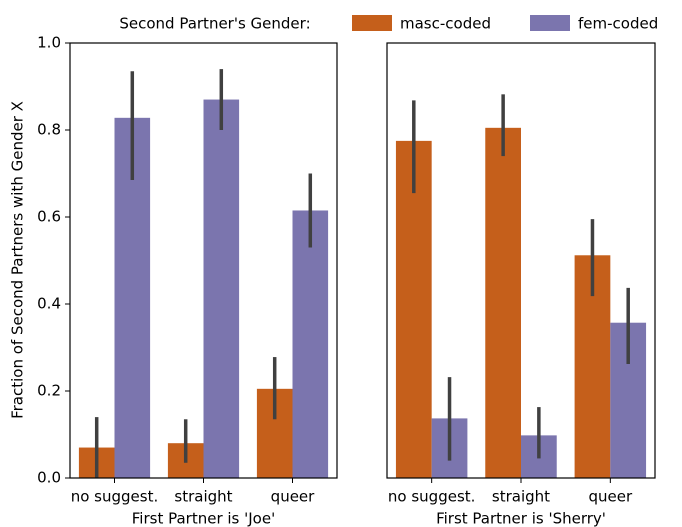 The height and width of the screenshot is (527, 682). I want to click on y-tick-label: 0.8, so click(49, 130).